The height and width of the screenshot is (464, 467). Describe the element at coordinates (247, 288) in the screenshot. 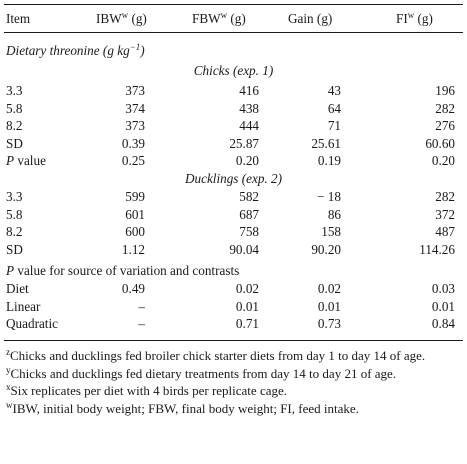

I see `cell-fbw: 0.02` at that location.